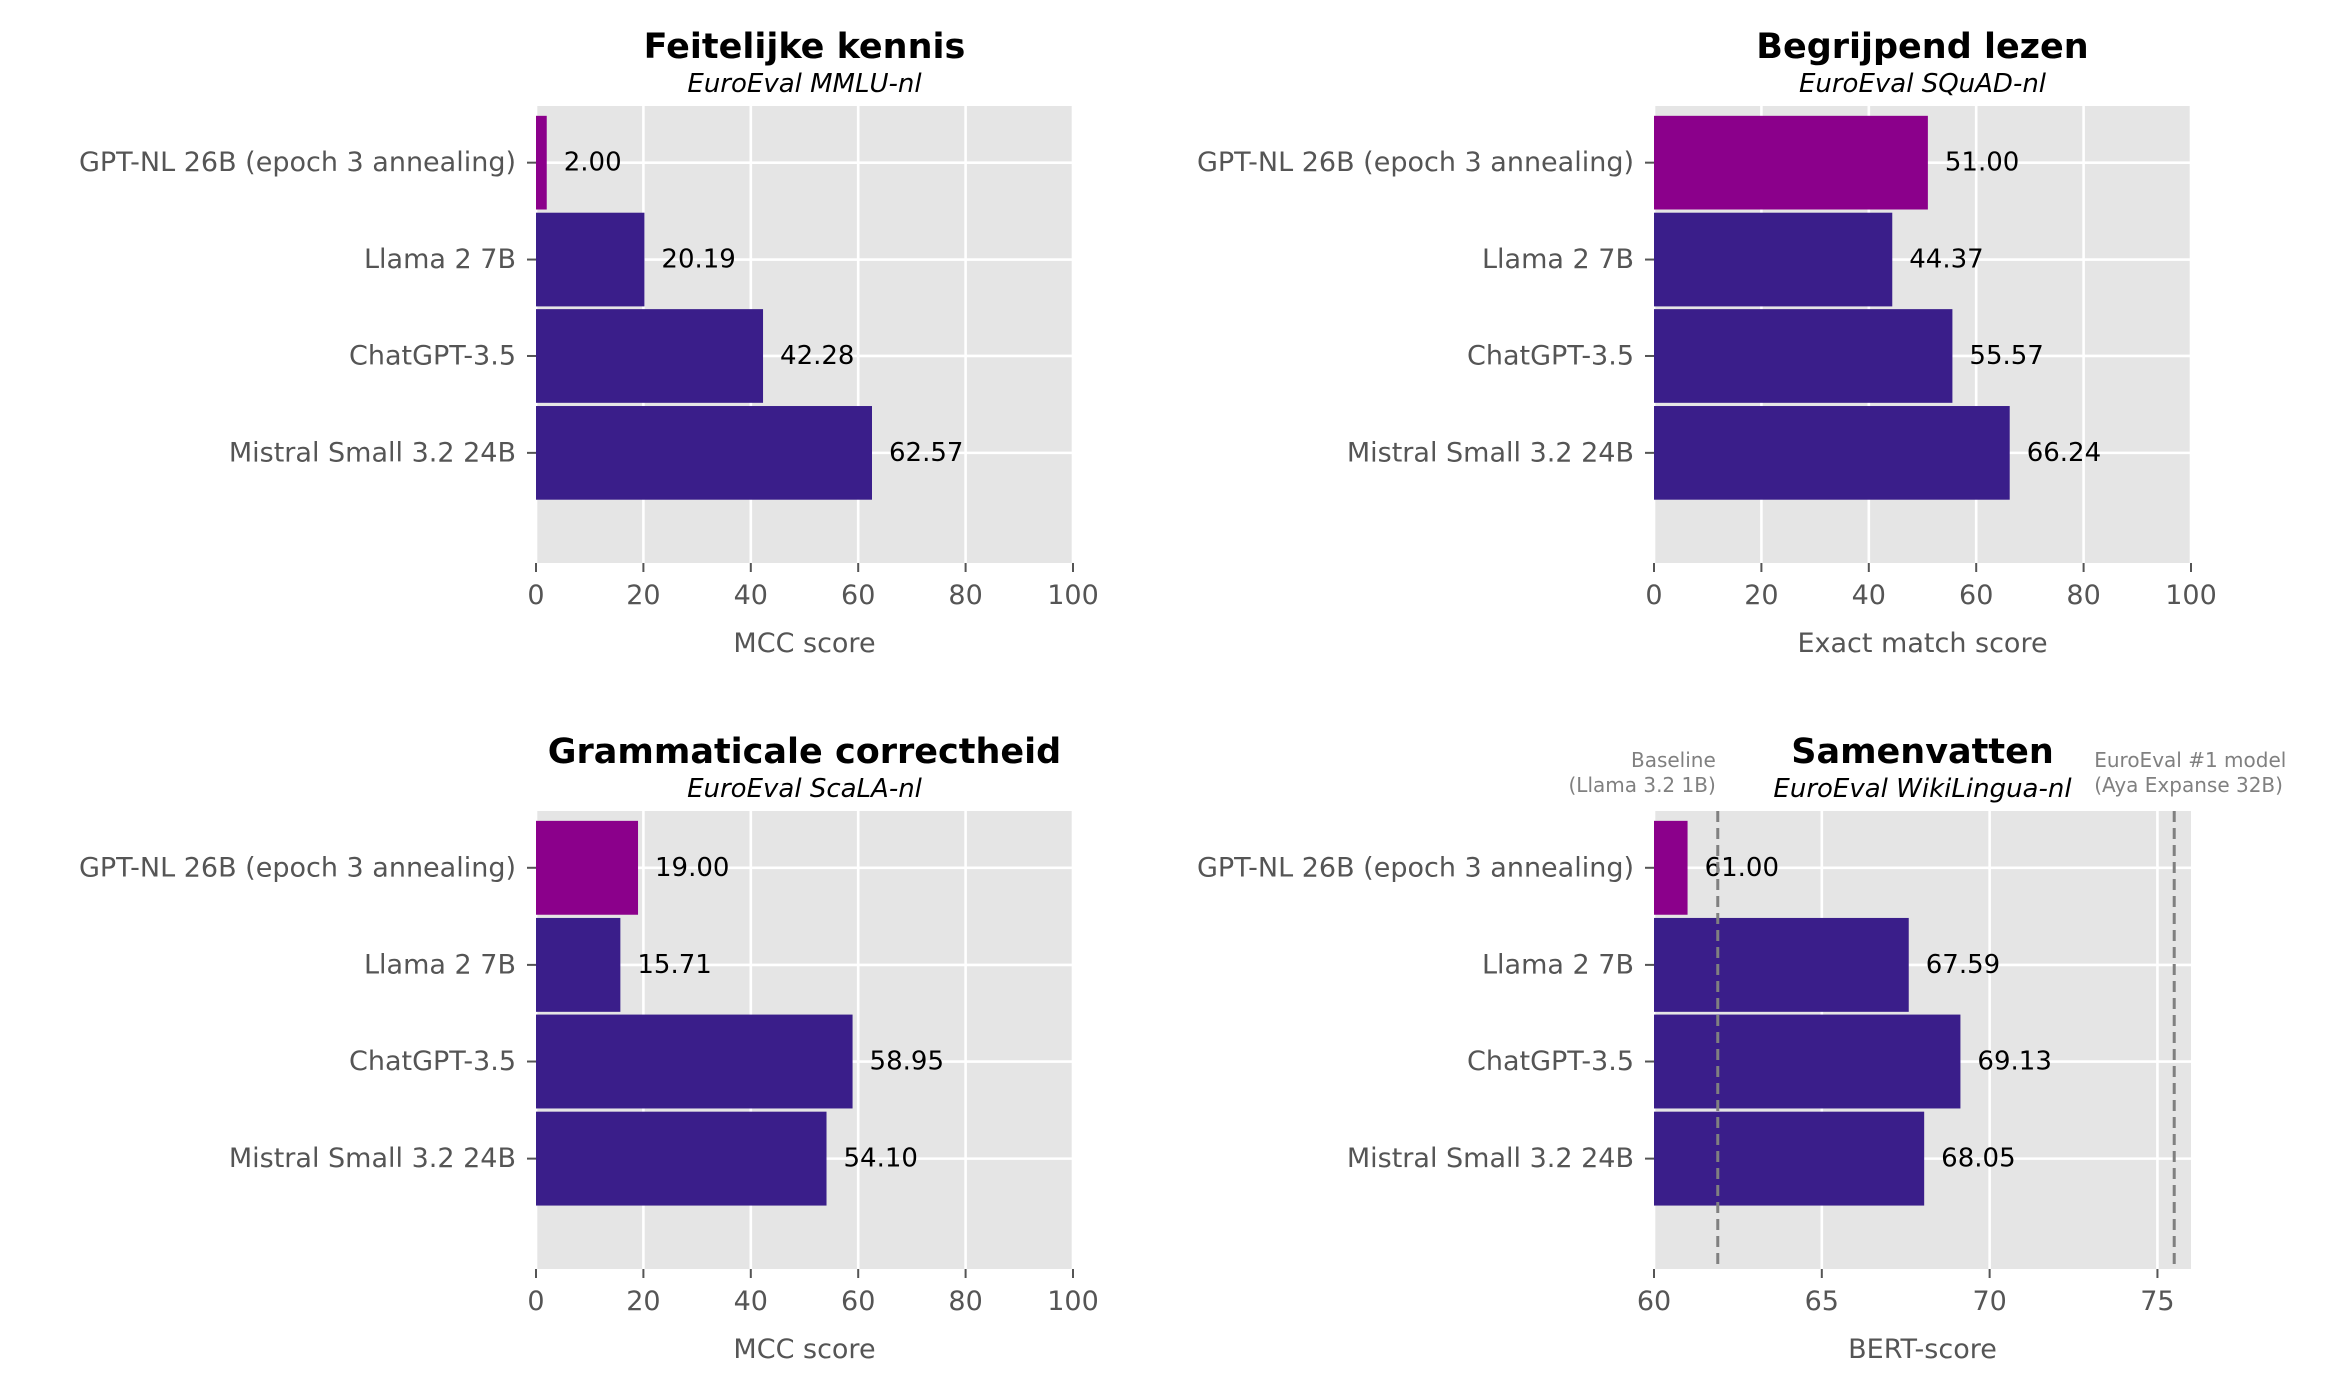 The image size is (2329, 1393). I want to click on chart-subtitle: EuroEval WikiLingua-nl, so click(1922, 789).